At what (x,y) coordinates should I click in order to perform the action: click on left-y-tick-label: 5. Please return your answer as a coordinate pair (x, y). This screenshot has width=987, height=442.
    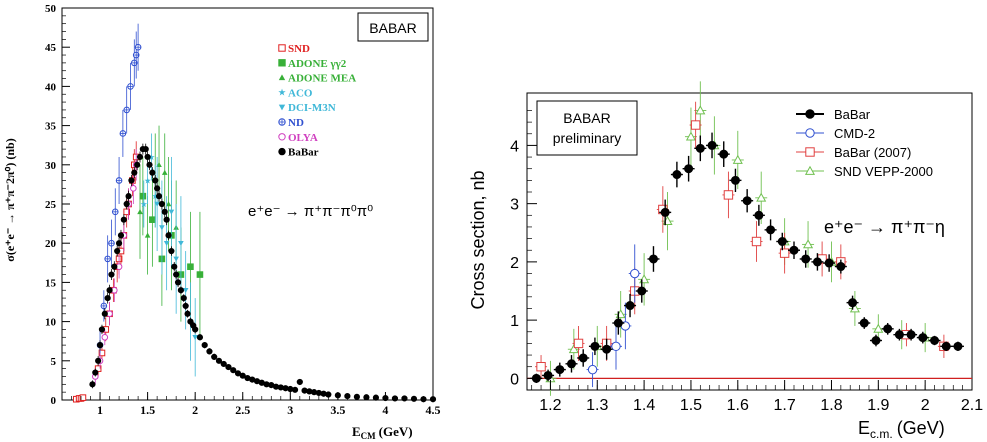
    Looking at the image, I should click on (54, 362).